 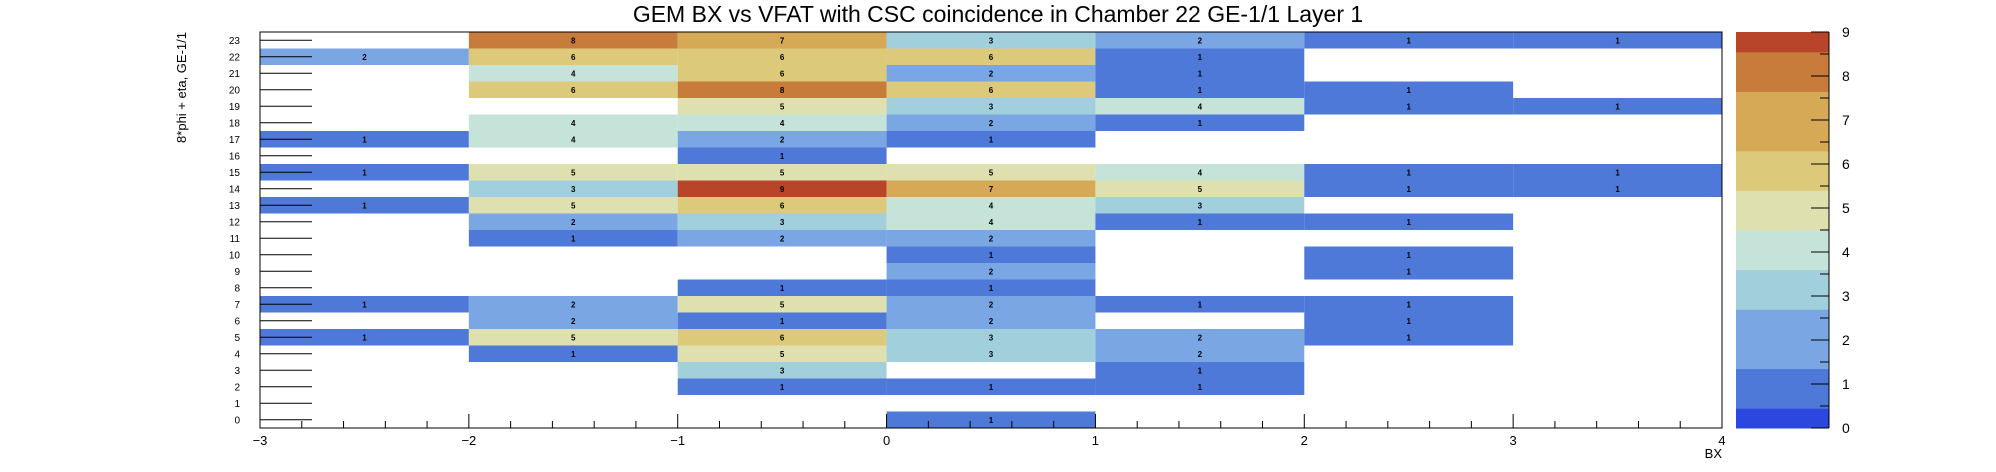 I want to click on color-scale-label: 2, so click(x=1846, y=340).